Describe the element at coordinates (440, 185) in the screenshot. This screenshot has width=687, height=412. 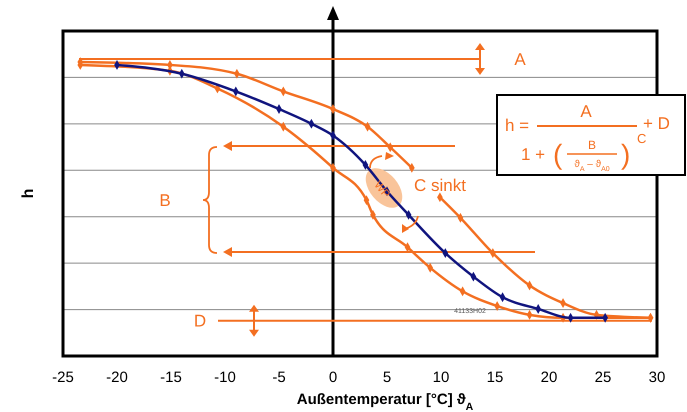
I see `annotation: C sinkt` at that location.